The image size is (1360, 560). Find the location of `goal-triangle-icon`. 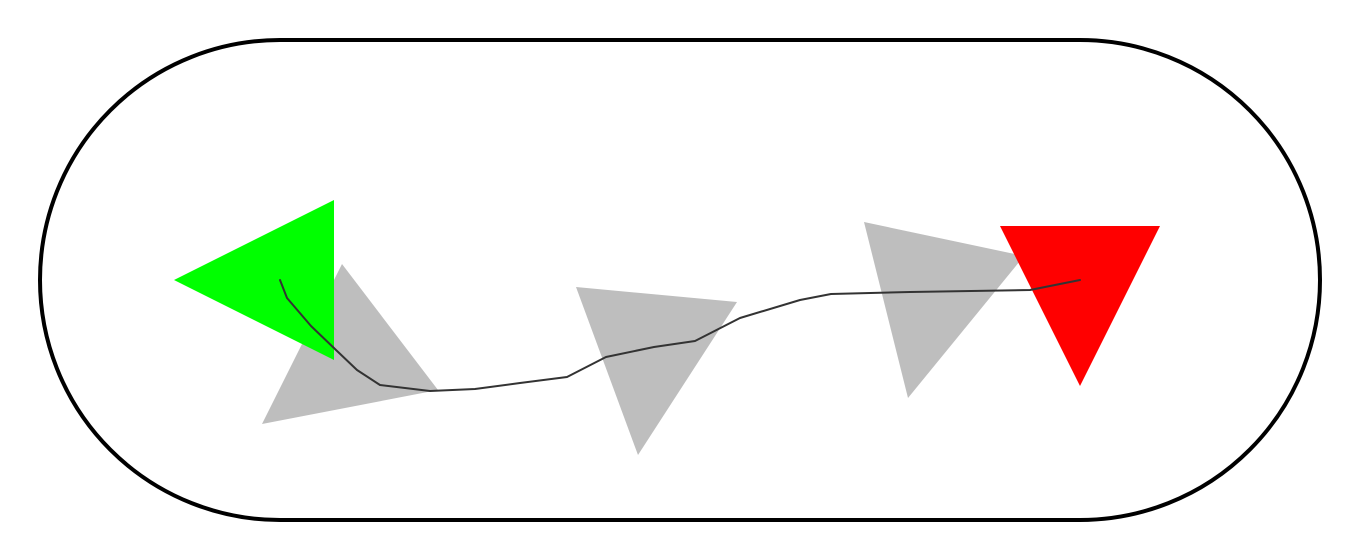

goal-triangle-icon is located at coordinates (1080, 306).